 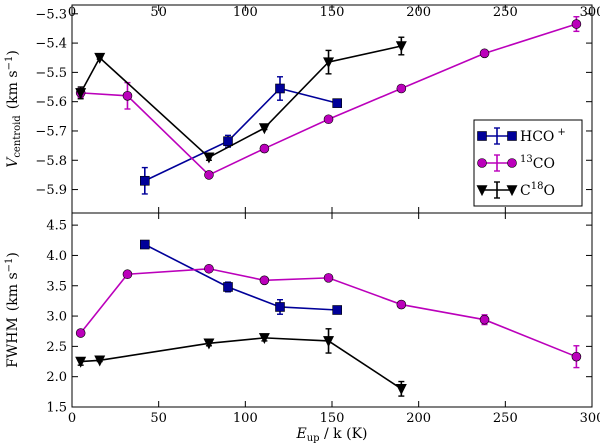 I want to click on y-axis-label-unit: (km s, so click(x=13, y=89).